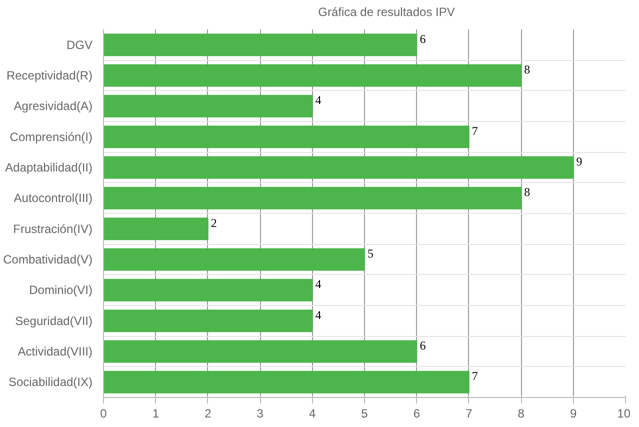 The width and height of the screenshot is (639, 427). What do you see at coordinates (104, 413) in the screenshot?
I see `x-tick-label: 0` at bounding box center [104, 413].